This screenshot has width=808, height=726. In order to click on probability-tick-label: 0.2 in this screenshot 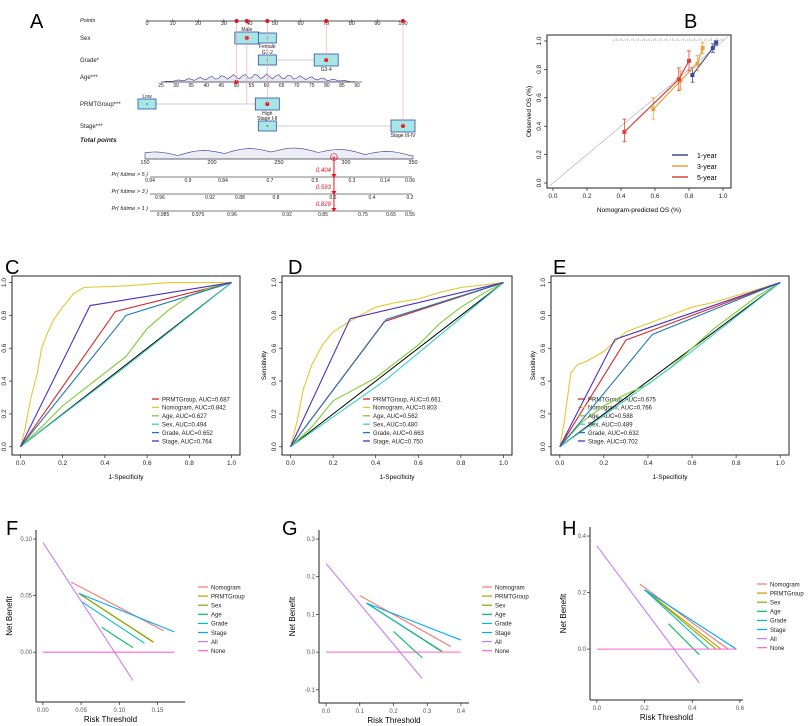, I will do `click(410, 198)`.